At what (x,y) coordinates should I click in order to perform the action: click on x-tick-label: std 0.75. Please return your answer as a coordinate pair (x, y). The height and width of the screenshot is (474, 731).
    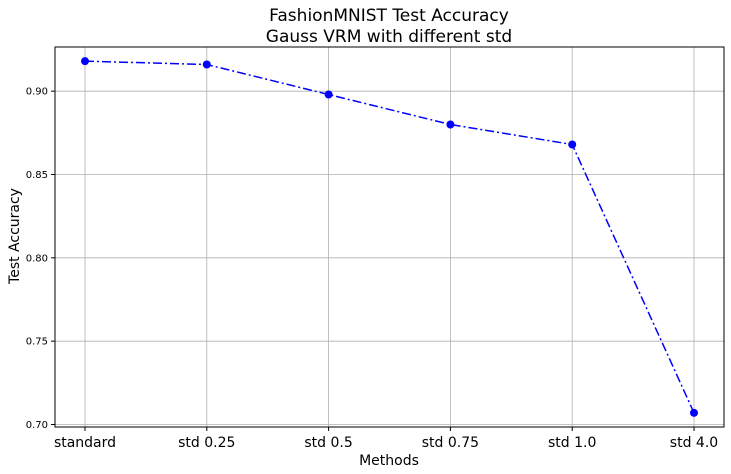
    Looking at the image, I should click on (450, 443).